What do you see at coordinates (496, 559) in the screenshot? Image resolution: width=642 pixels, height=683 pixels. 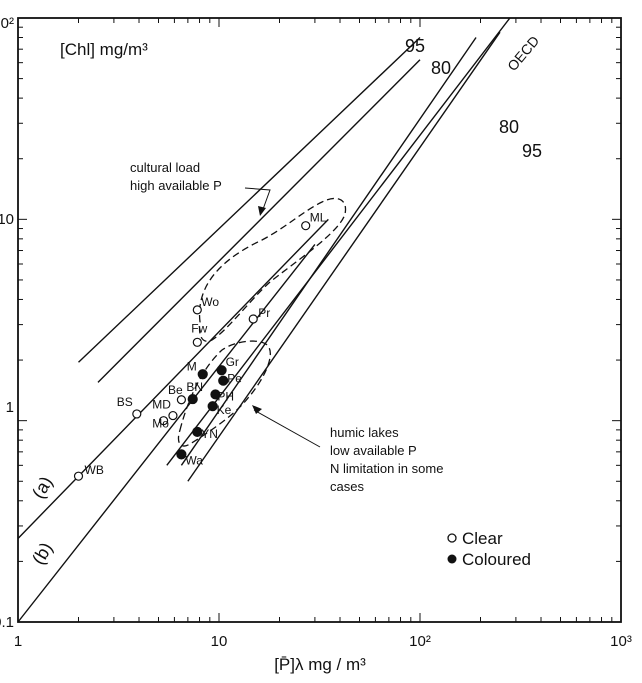 I see `legend-coloured-label: Coloured` at bounding box center [496, 559].